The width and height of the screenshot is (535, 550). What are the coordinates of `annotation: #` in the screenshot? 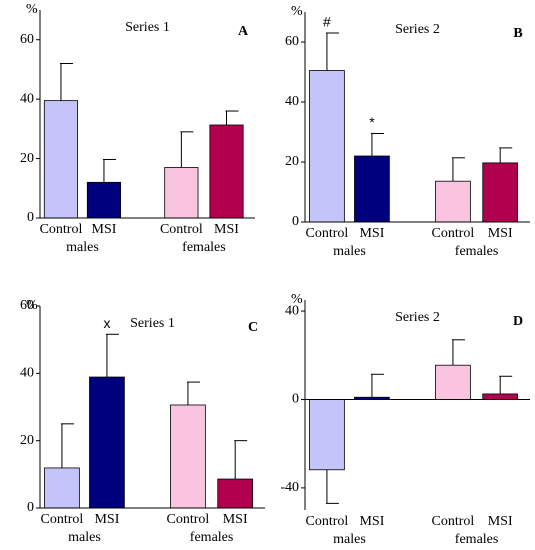 It's located at (327, 22).